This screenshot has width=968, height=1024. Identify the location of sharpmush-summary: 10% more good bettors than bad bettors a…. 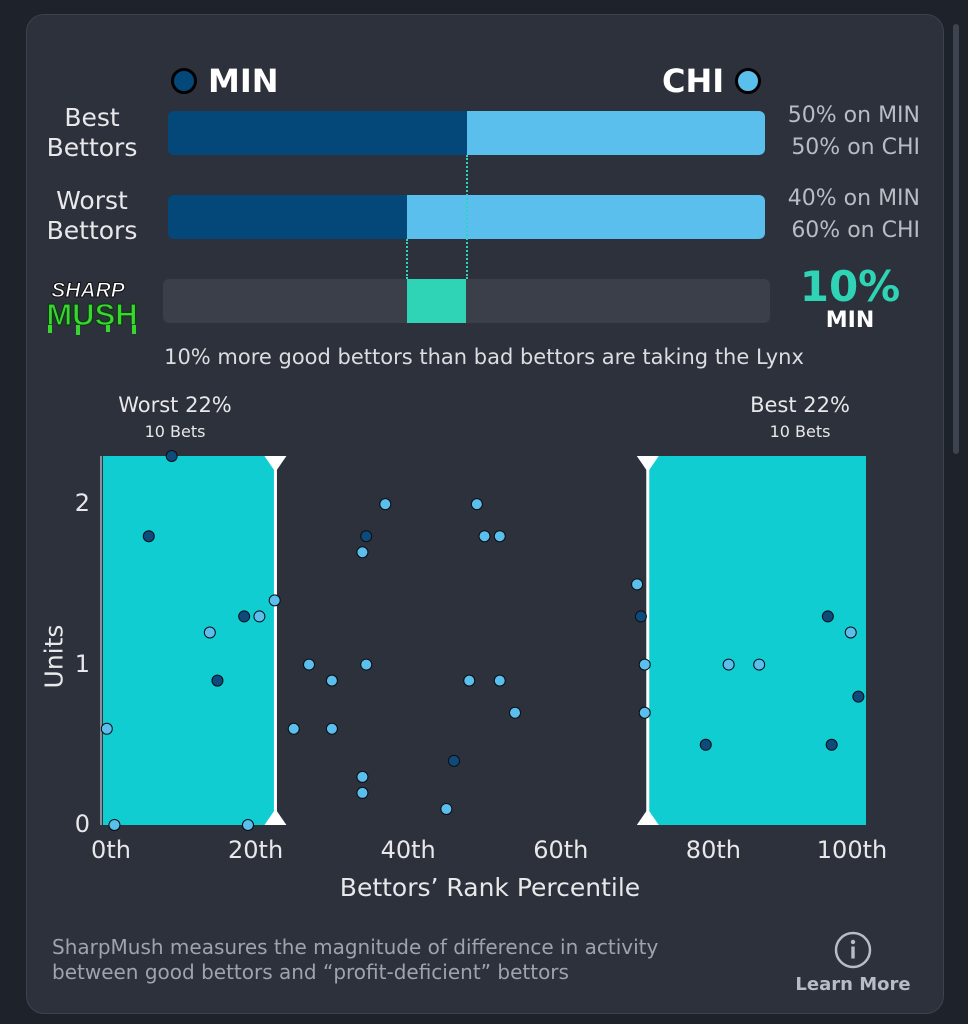
(484, 357).